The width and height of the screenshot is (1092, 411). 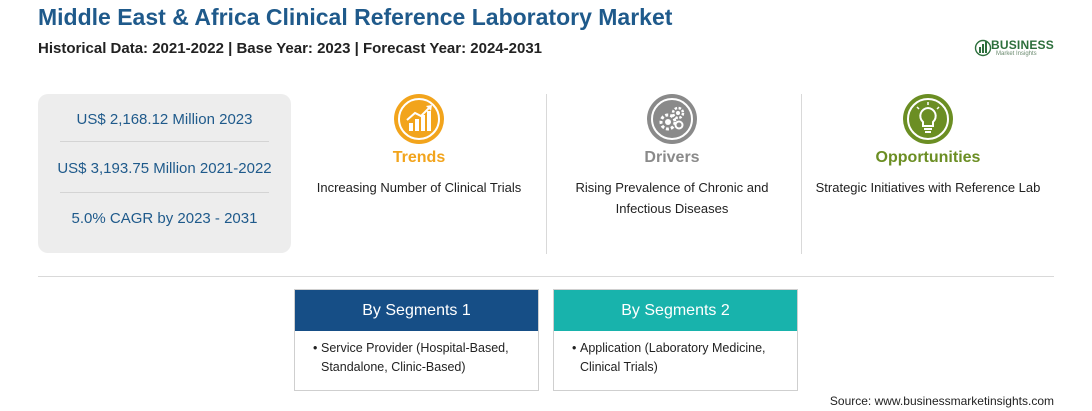 I want to click on feature-label-drivers: Drivers, so click(x=672, y=157).